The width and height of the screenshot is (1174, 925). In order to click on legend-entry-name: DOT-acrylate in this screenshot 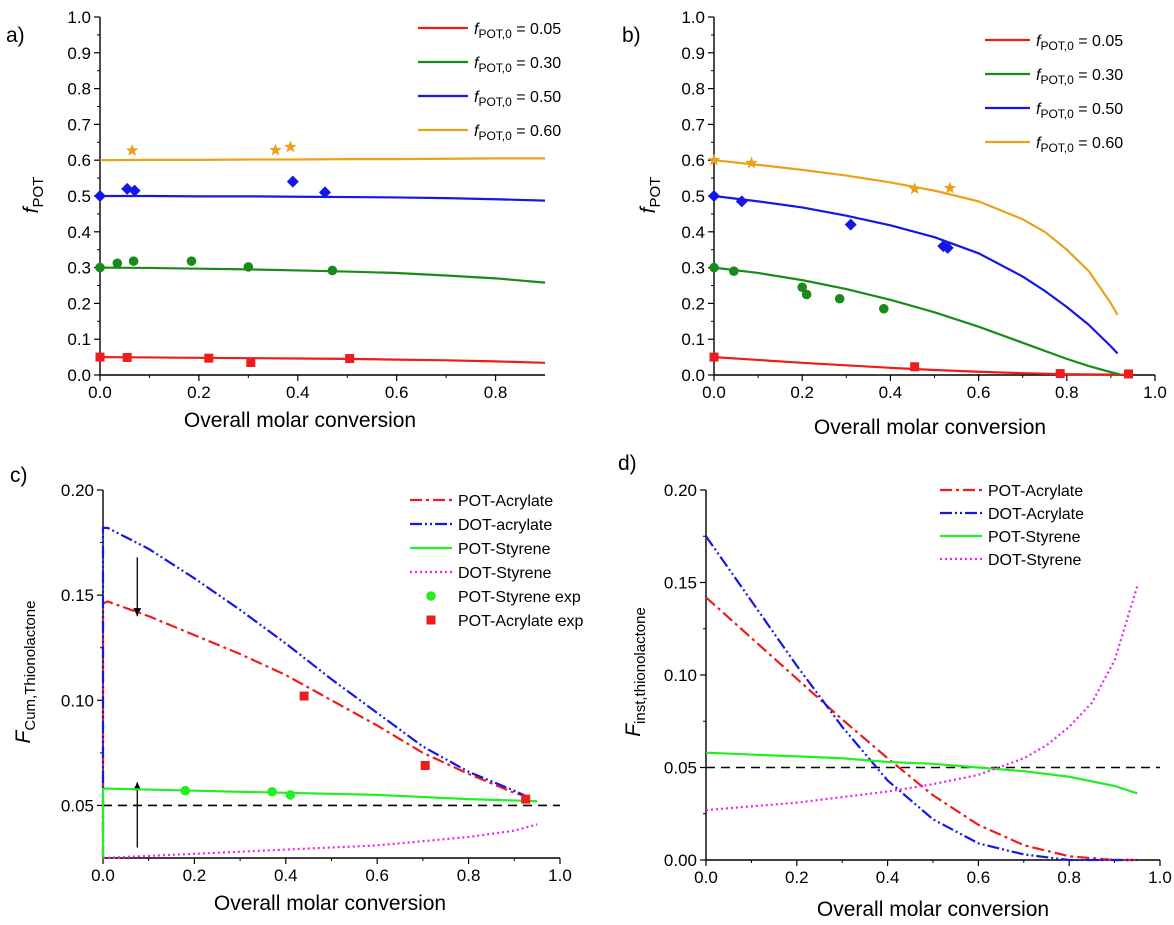, I will do `click(505, 525)`.